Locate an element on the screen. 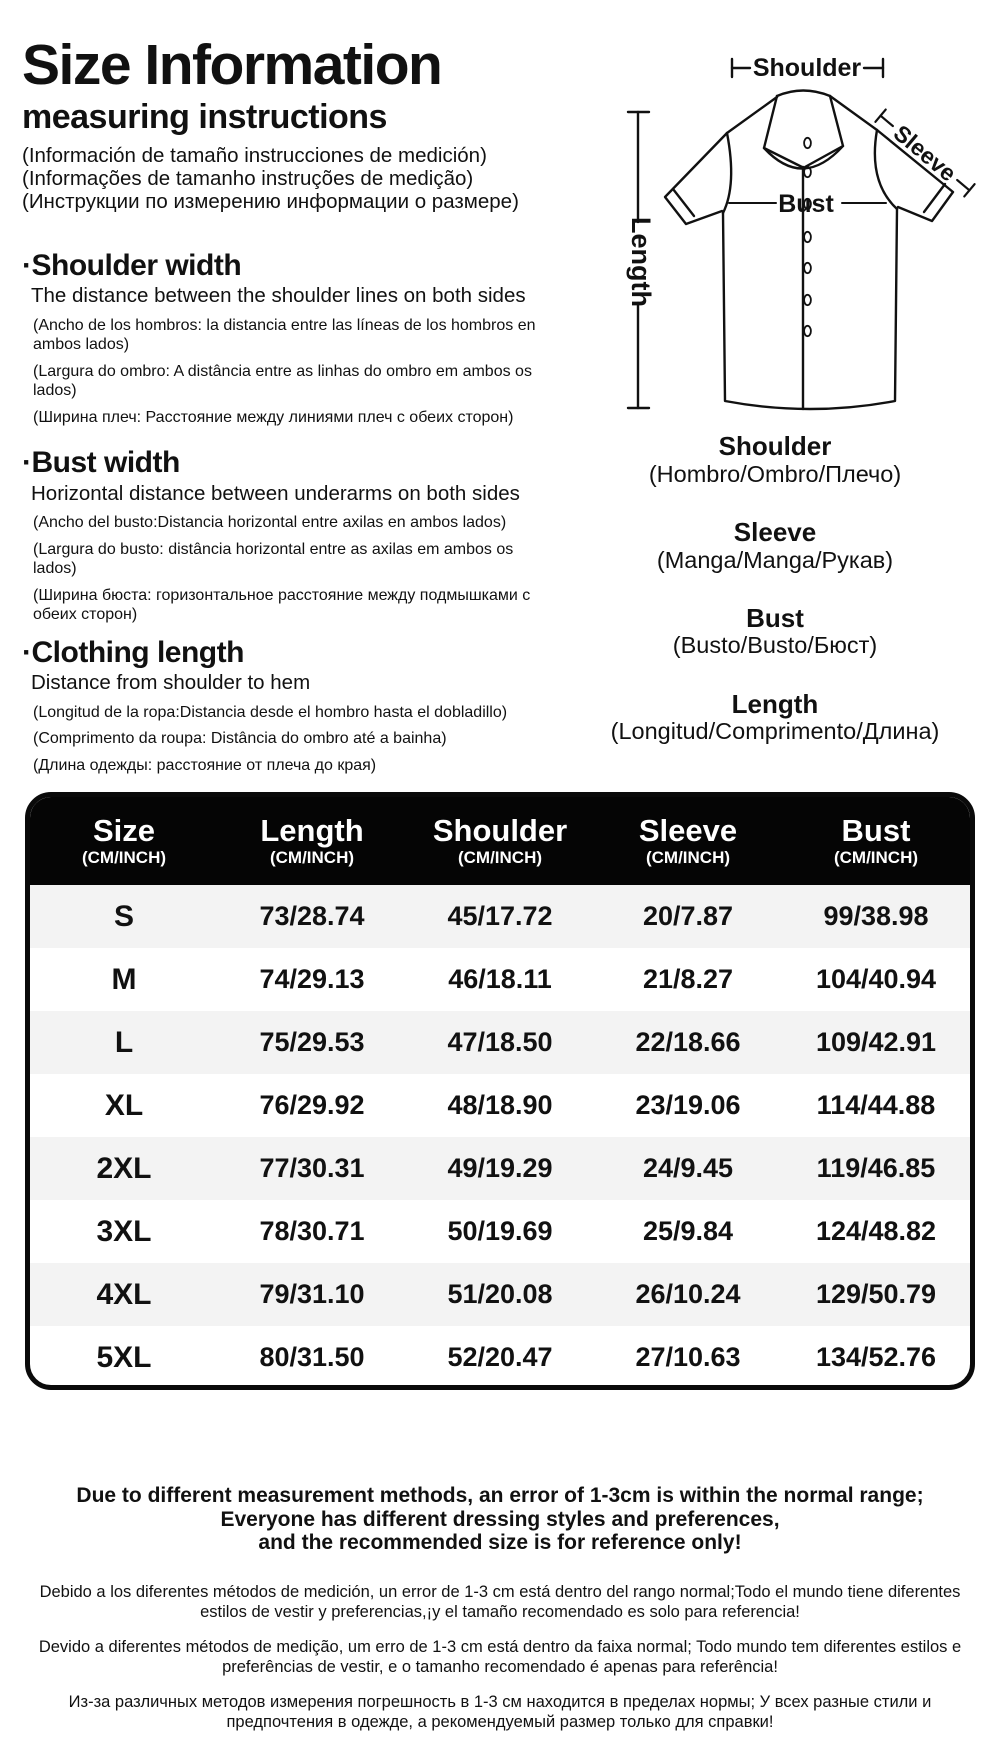 This screenshot has width=1000, height=1737. section-title: ·Clothing length is located at coordinates (133, 652).